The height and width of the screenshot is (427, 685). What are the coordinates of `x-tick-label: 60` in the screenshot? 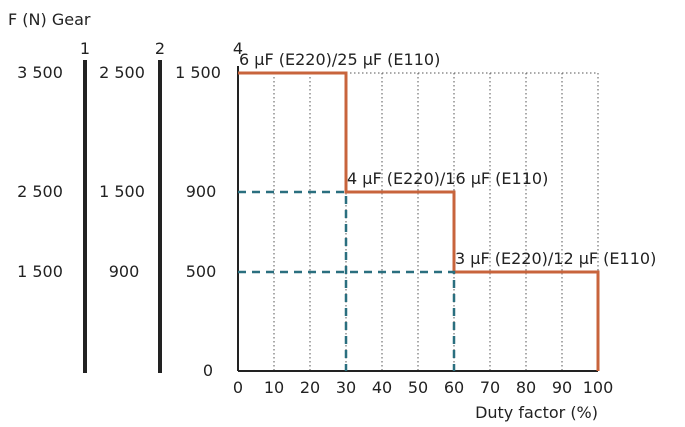 It's located at (454, 387).